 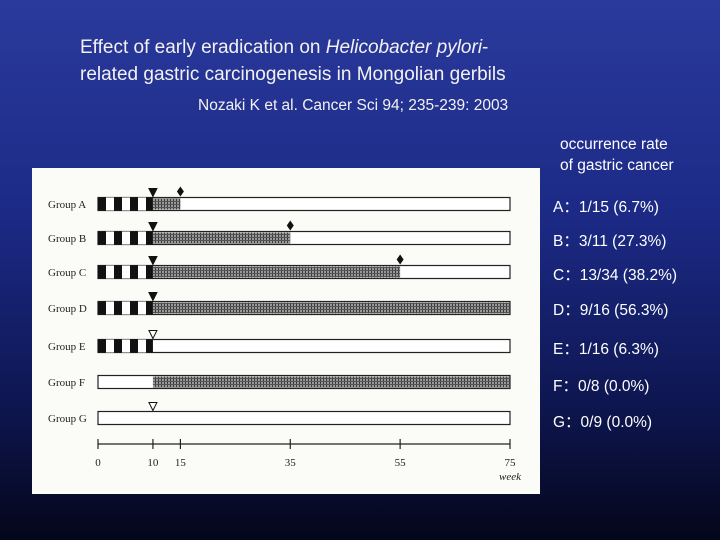 What do you see at coordinates (304, 418) in the screenshot?
I see `group-g-bar-outline` at bounding box center [304, 418].